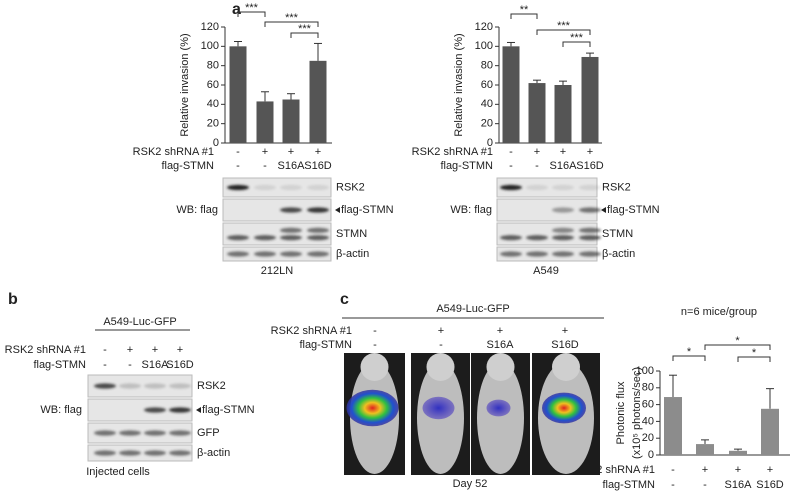 Image resolution: width=800 pixels, height=495 pixels. Describe the element at coordinates (637, 413) in the screenshot. I see `y-axis-label: (x10⁵ photons/sec)` at that location.